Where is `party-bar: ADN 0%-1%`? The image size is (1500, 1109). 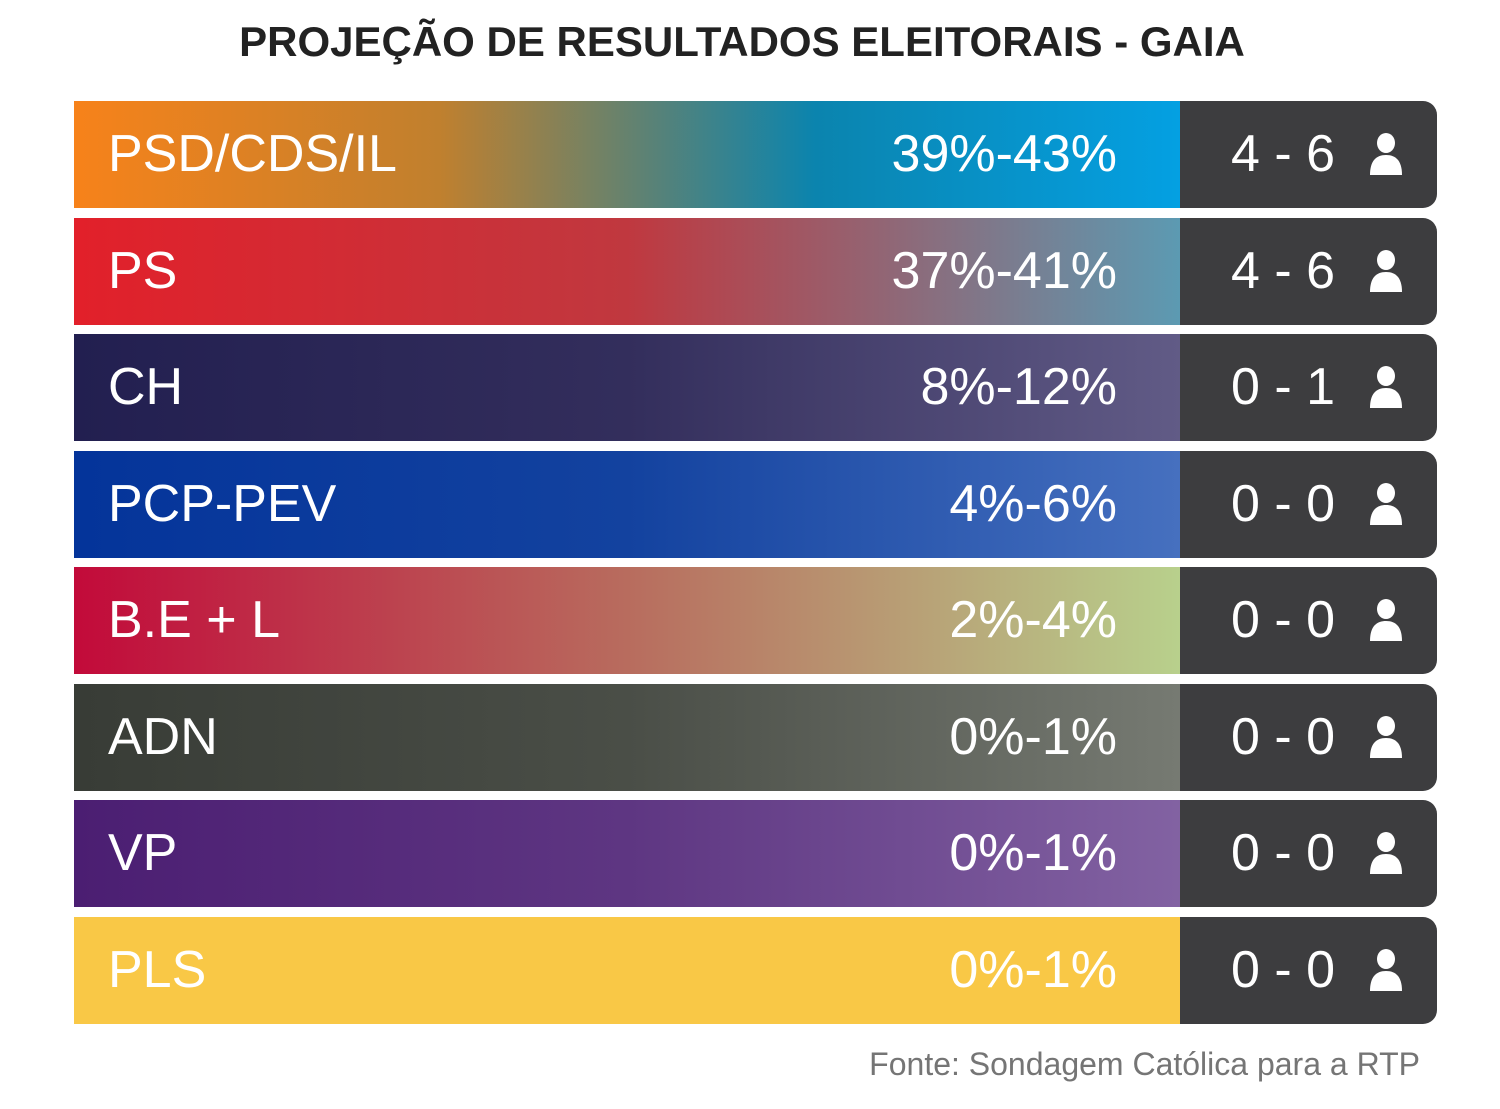
party-bar: ADN 0%-1% is located at coordinates (627, 737).